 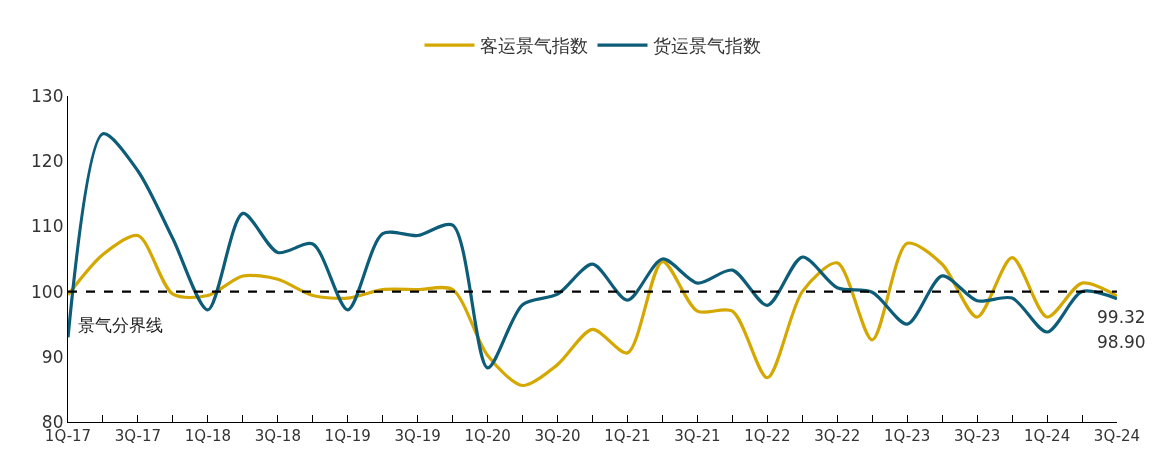 What do you see at coordinates (47, 291) in the screenshot?
I see `y-tick-label: 100` at bounding box center [47, 291].